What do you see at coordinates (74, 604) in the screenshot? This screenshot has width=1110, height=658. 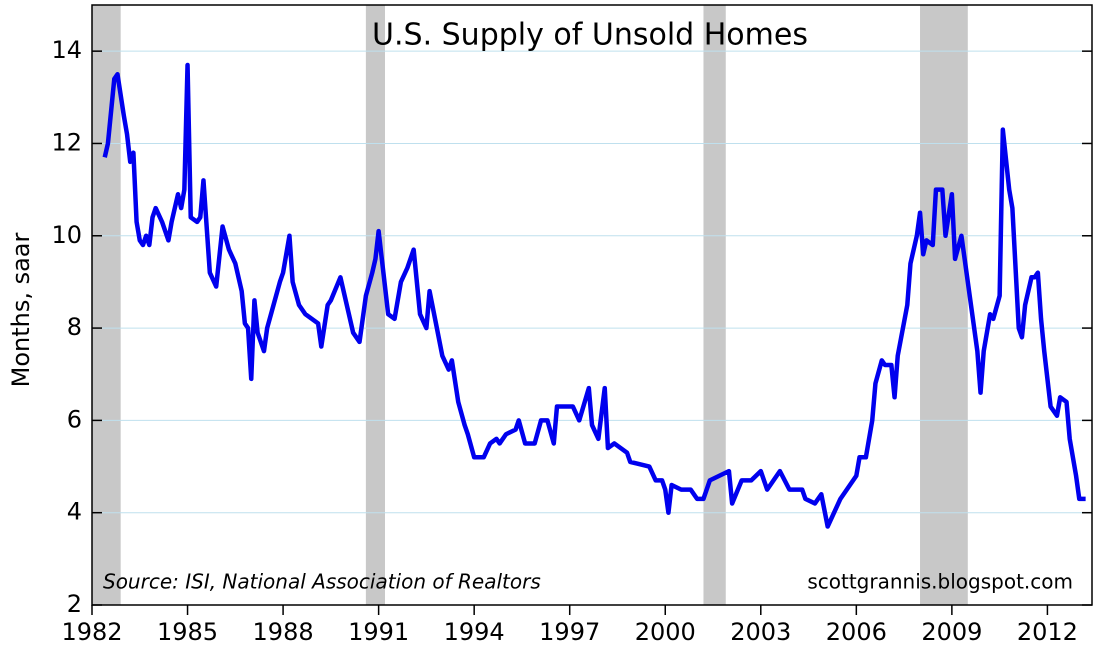 I see `y-tick-label: 2` at bounding box center [74, 604].